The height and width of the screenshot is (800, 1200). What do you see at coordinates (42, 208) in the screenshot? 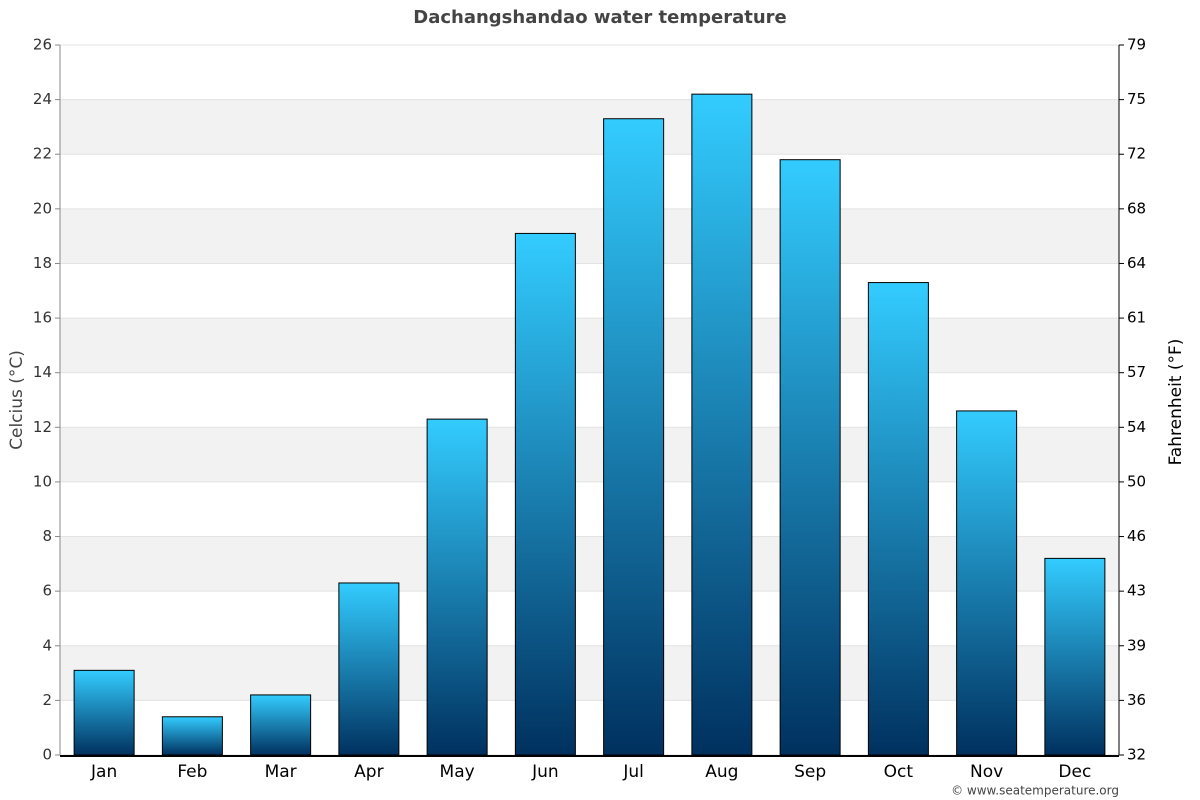
I see `y-tick-label: 20` at bounding box center [42, 208].